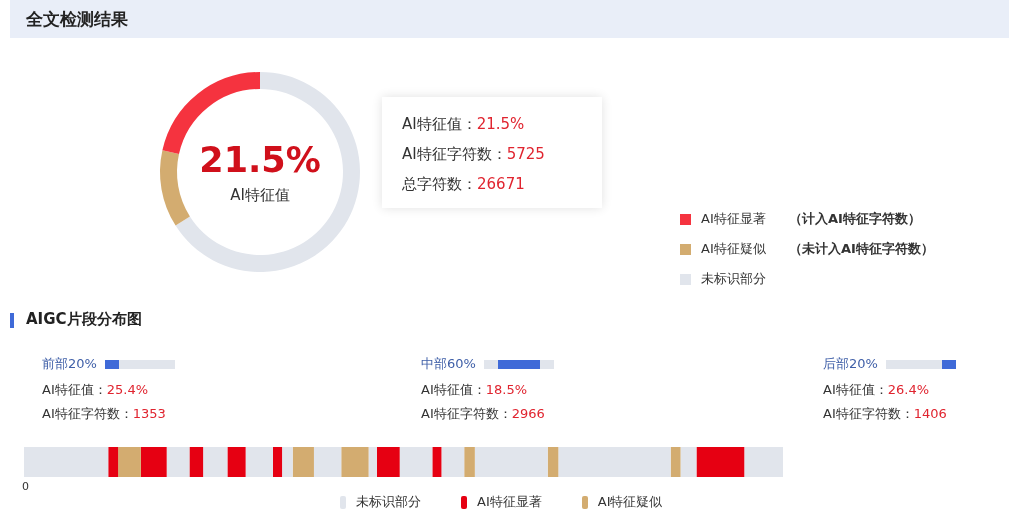 Image resolution: width=1021 pixels, height=513 pixels. I want to click on text: 前部20%, so click(69, 364).